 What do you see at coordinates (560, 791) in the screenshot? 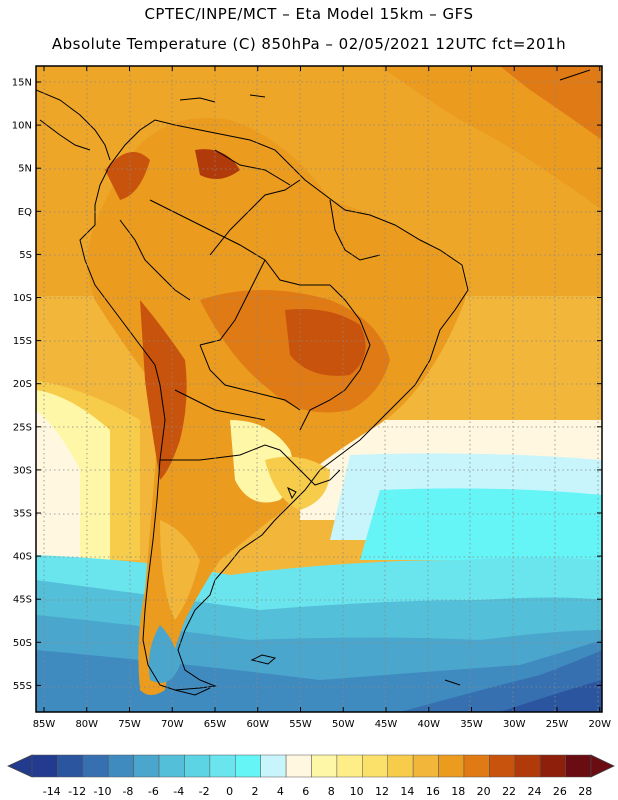
I see `colorbar-label: 26` at bounding box center [560, 791].